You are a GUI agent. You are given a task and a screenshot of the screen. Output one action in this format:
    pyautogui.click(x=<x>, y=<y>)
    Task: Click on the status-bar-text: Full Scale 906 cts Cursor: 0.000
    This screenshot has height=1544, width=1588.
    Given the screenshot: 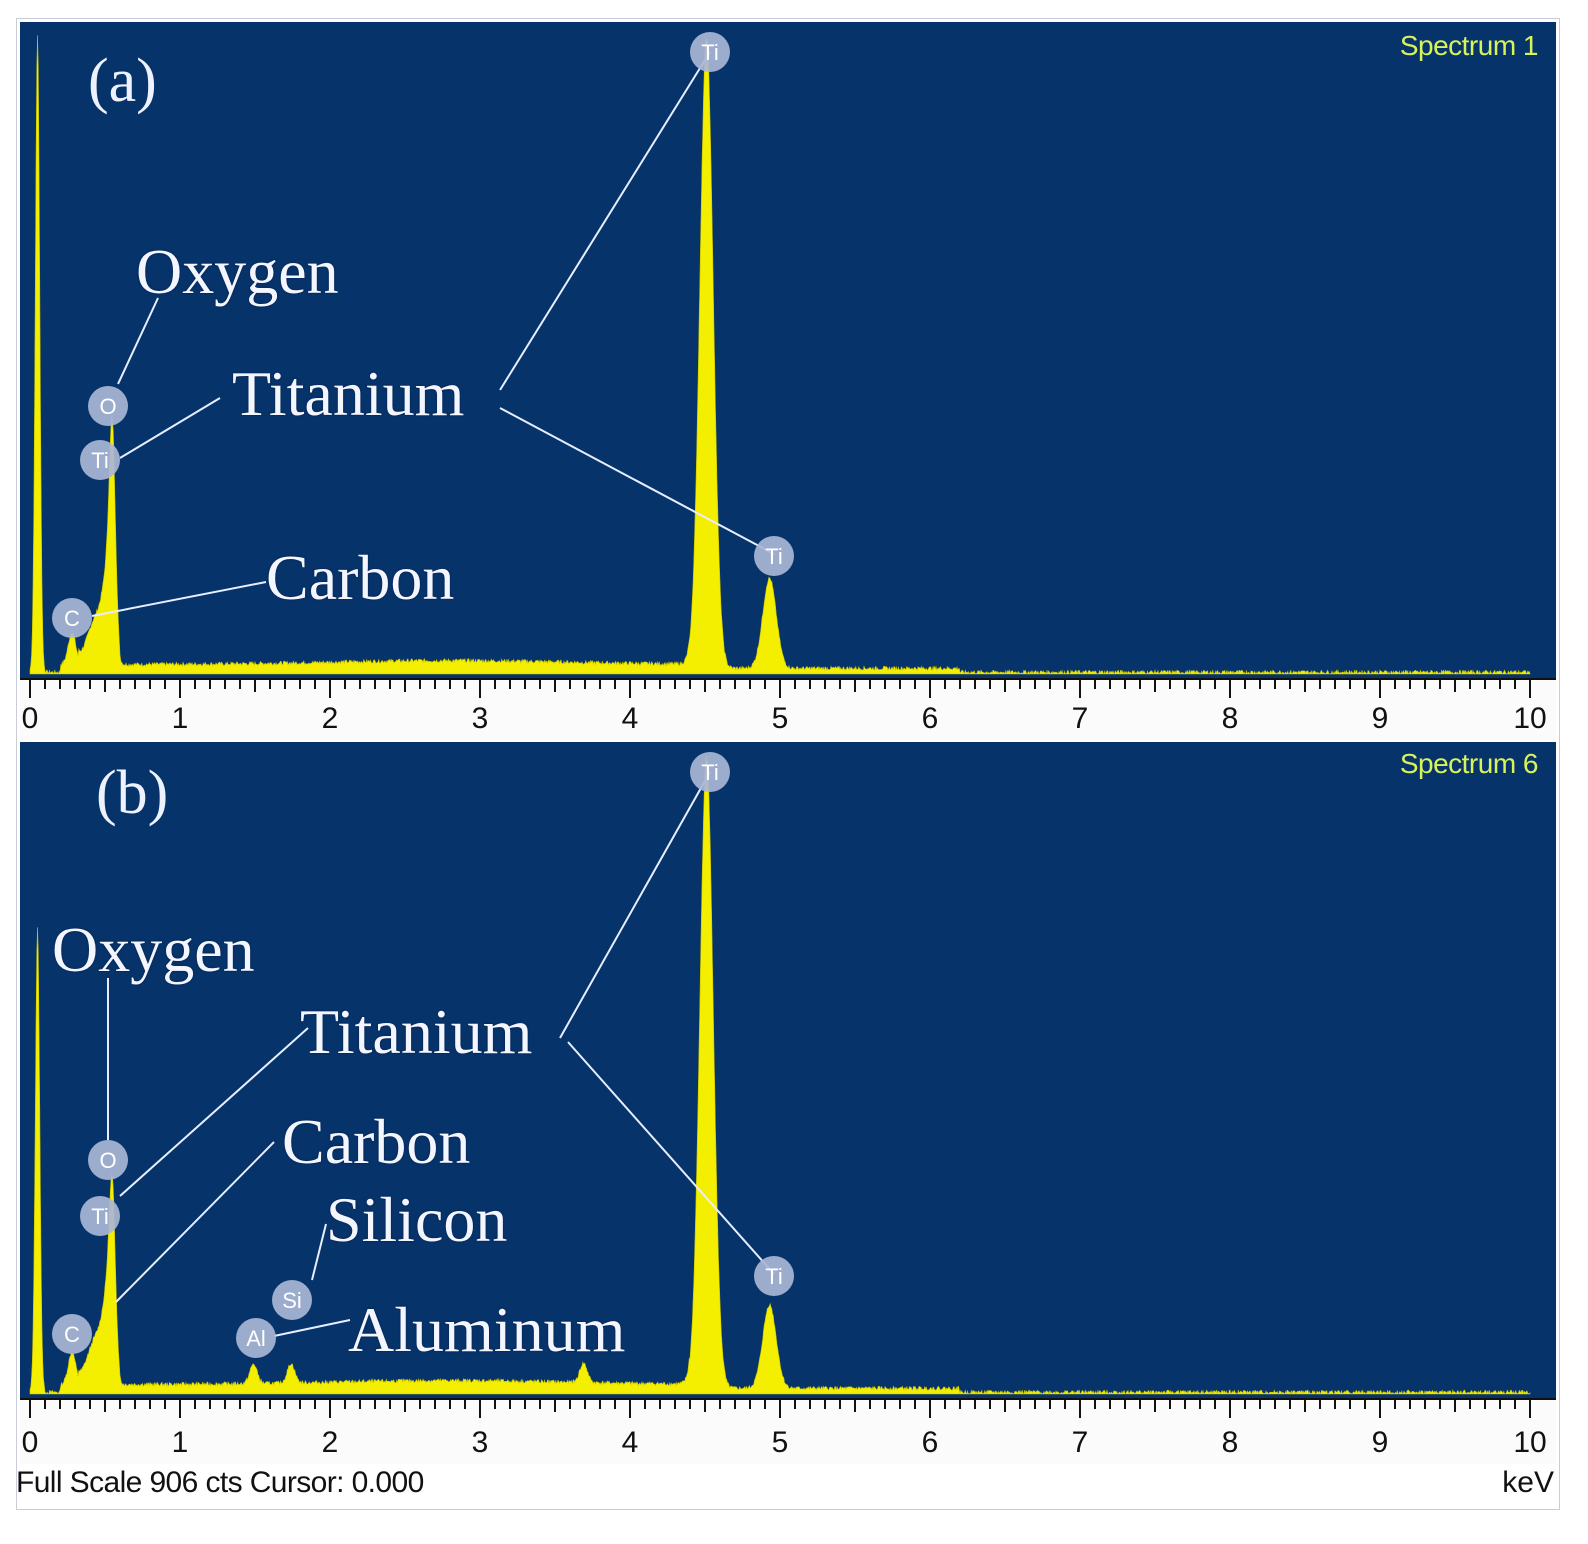 What is the action you would take?
    pyautogui.click(x=220, y=1482)
    